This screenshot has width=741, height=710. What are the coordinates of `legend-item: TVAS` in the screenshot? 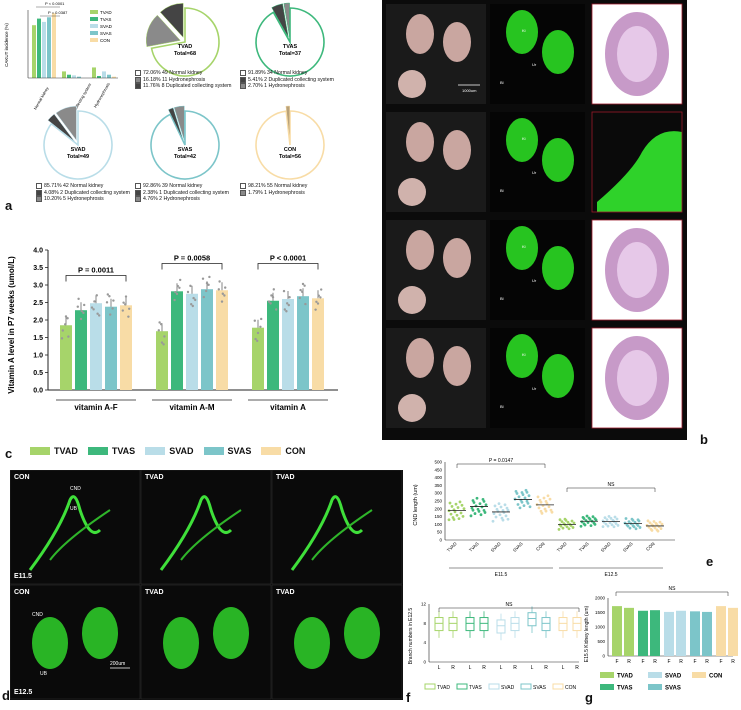 It's located at (111, 451).